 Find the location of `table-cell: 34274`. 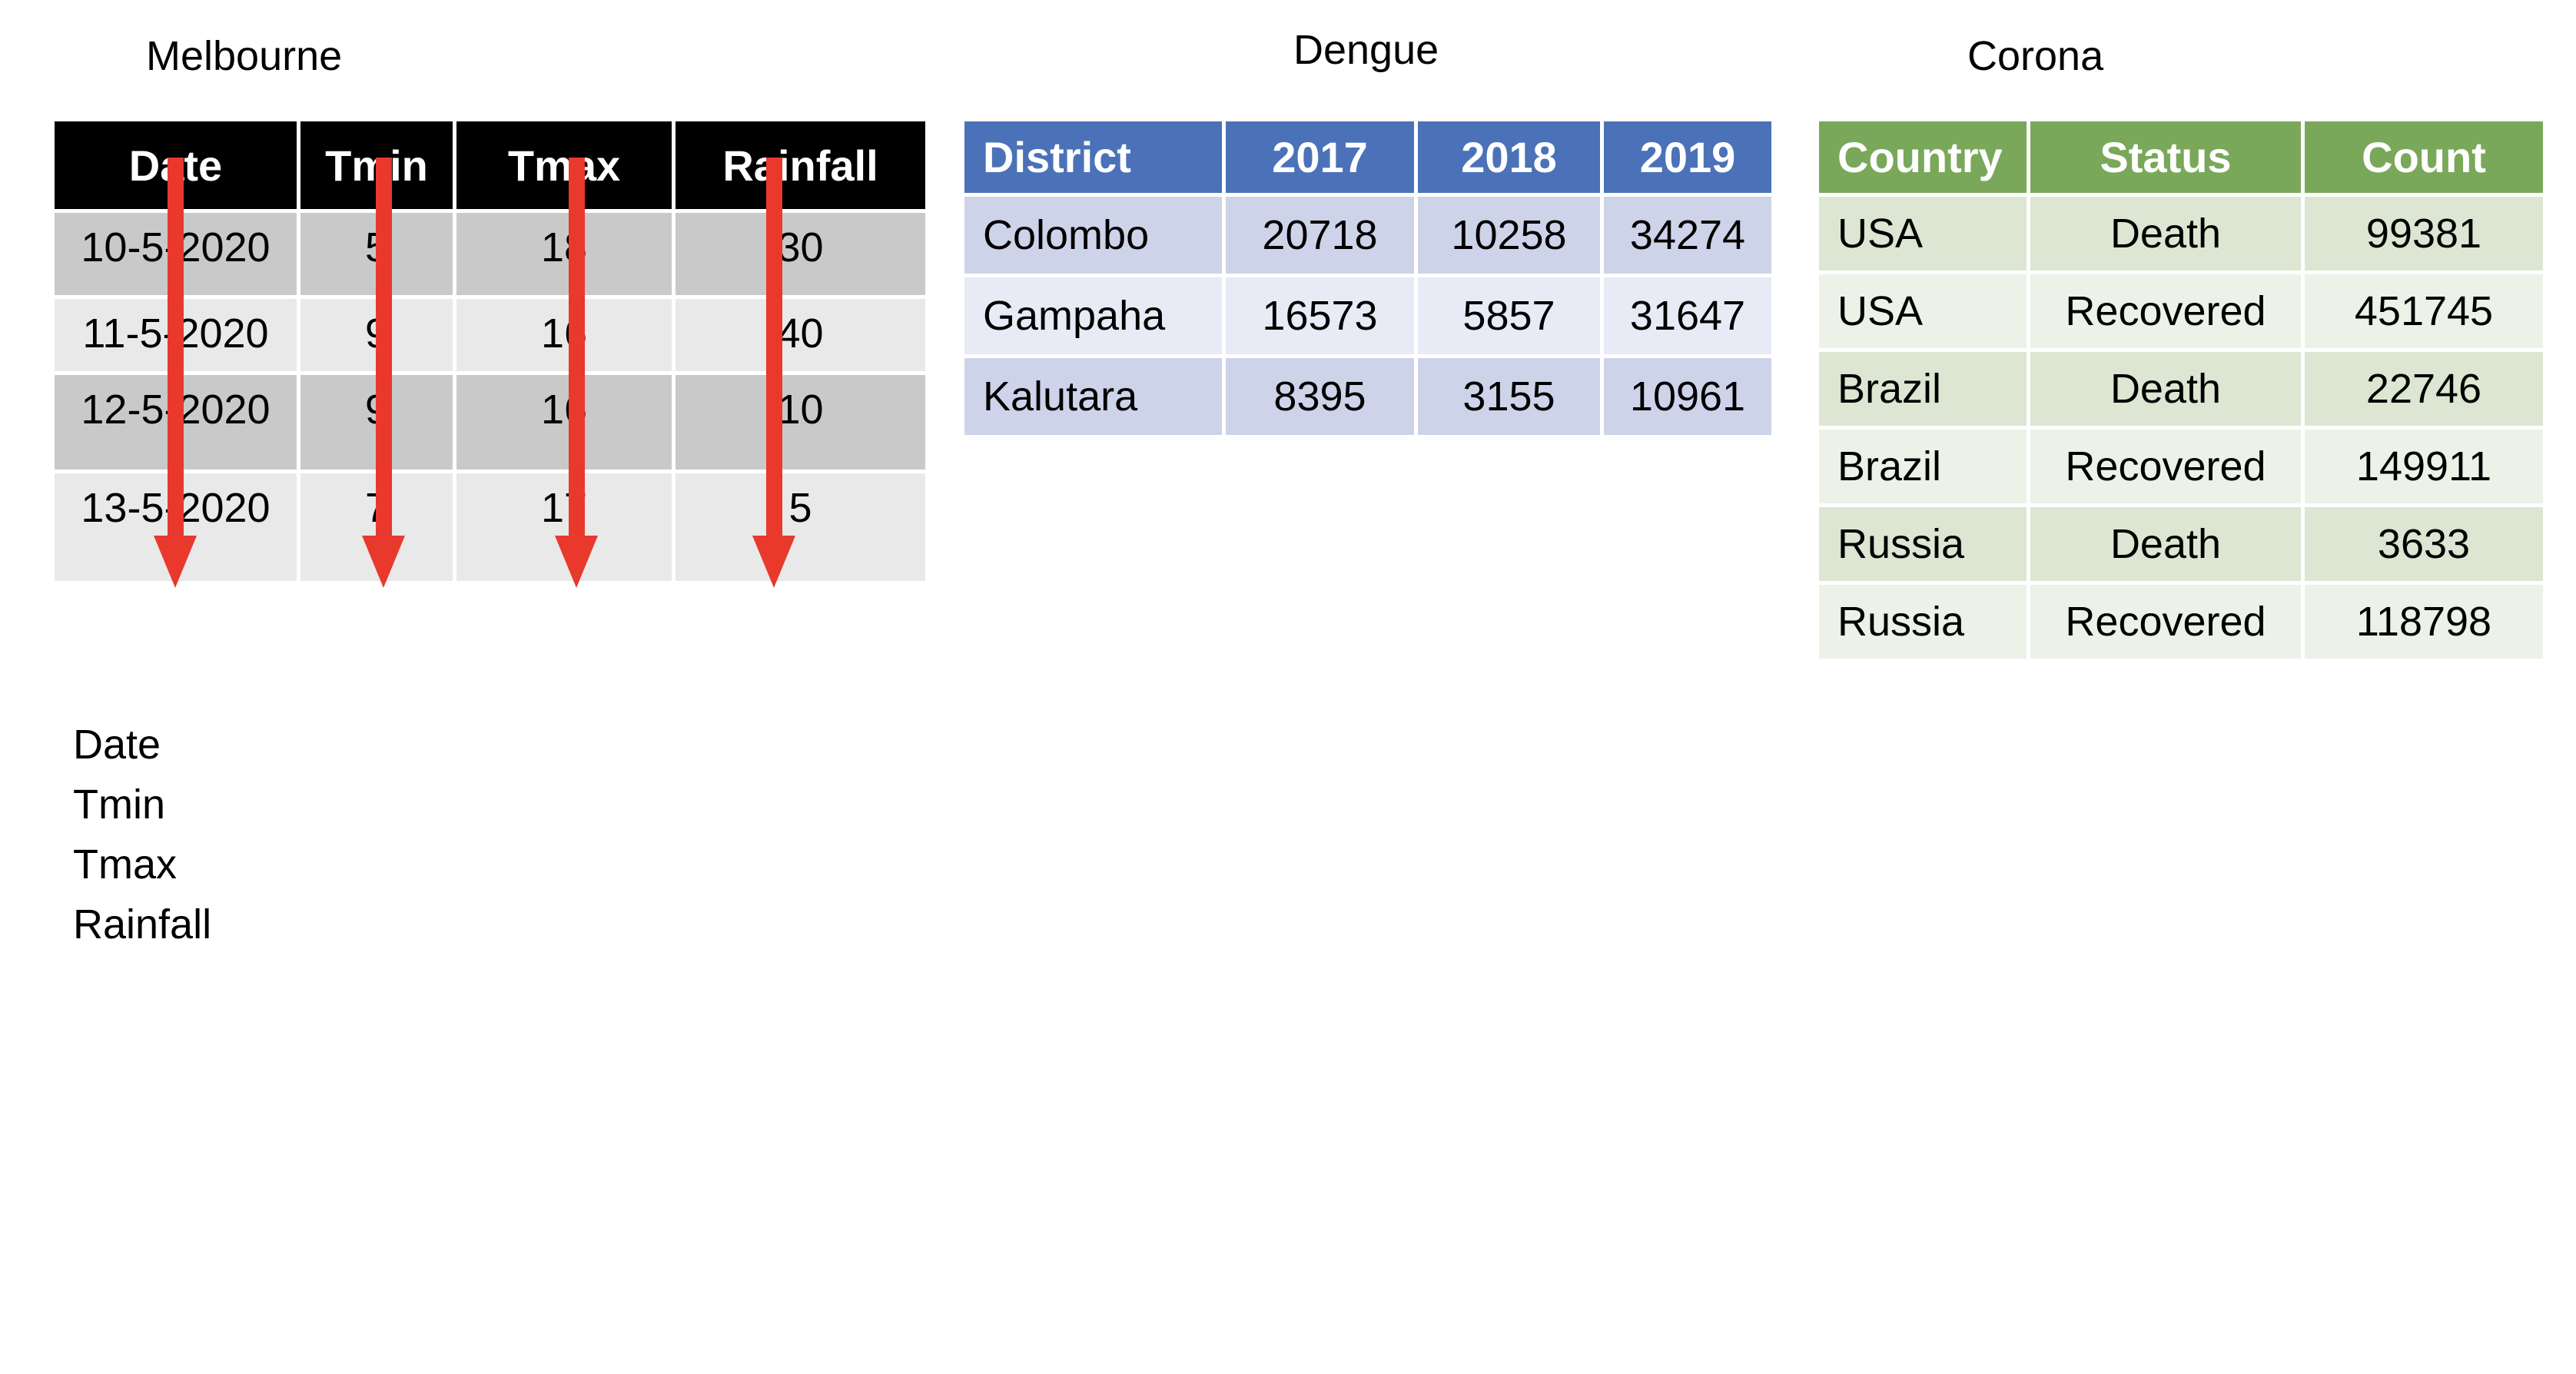

table-cell: 34274 is located at coordinates (1687, 235).